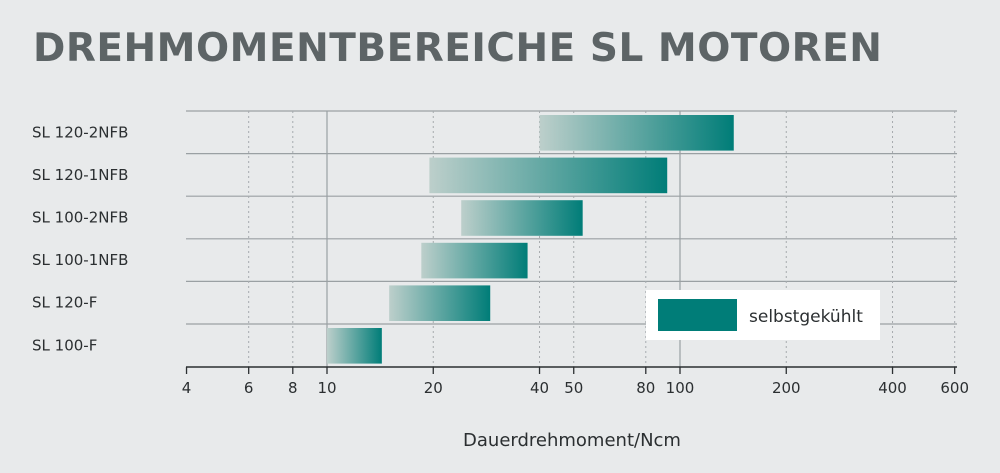  What do you see at coordinates (80, 175) in the screenshot?
I see `category-label: SL 120-1NFB` at bounding box center [80, 175].